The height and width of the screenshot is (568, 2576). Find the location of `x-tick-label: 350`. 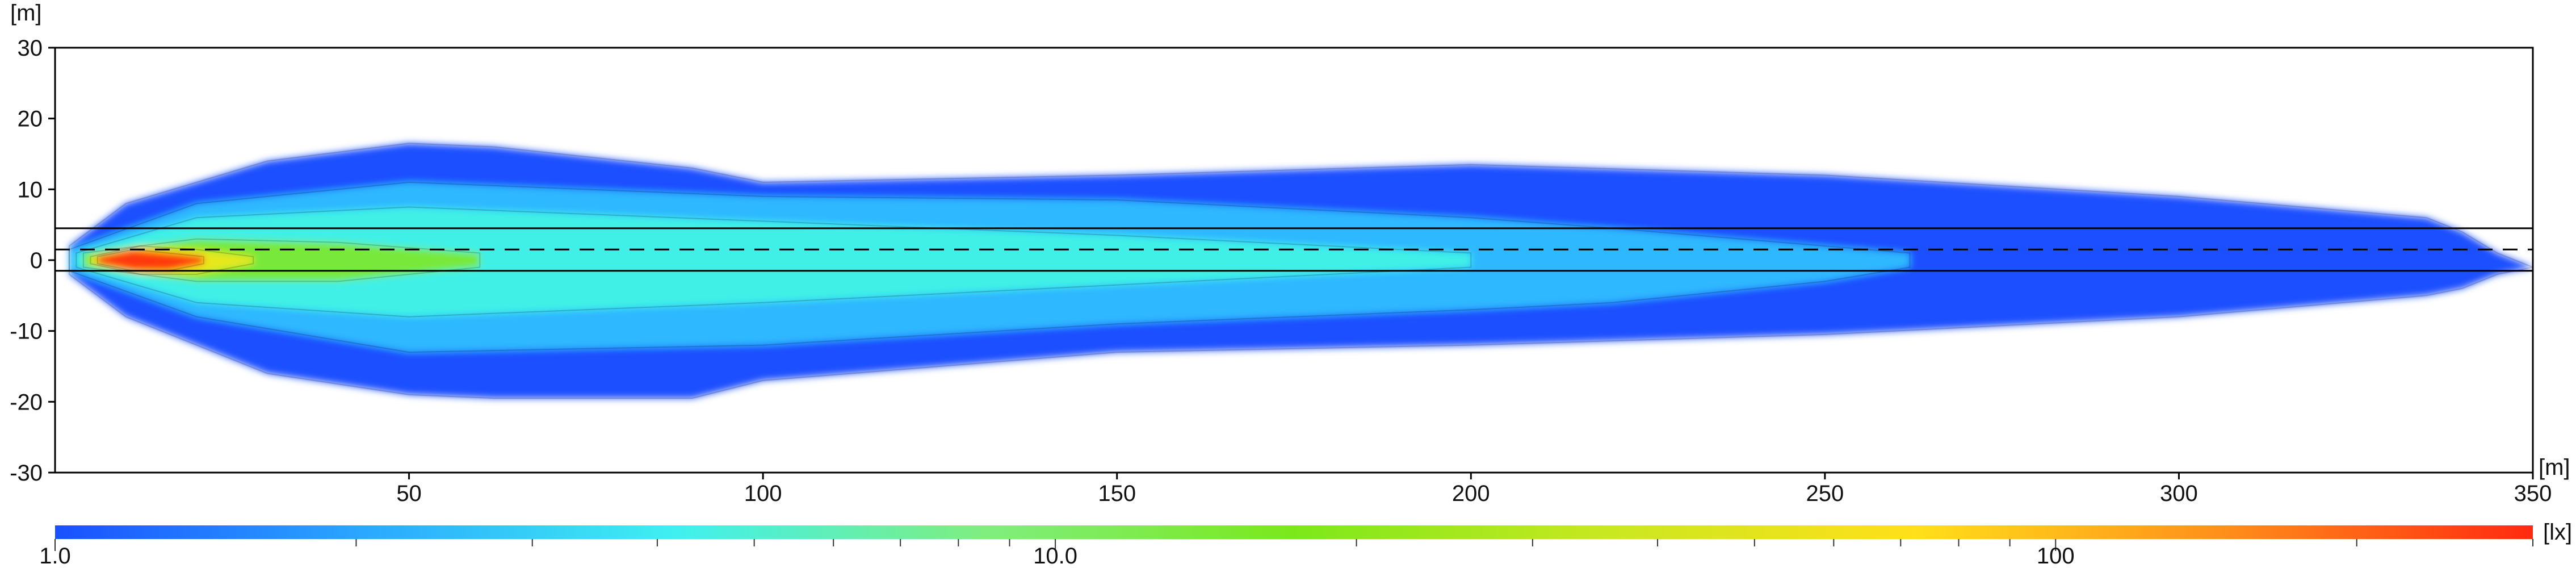

x-tick-label: 350 is located at coordinates (2533, 493).